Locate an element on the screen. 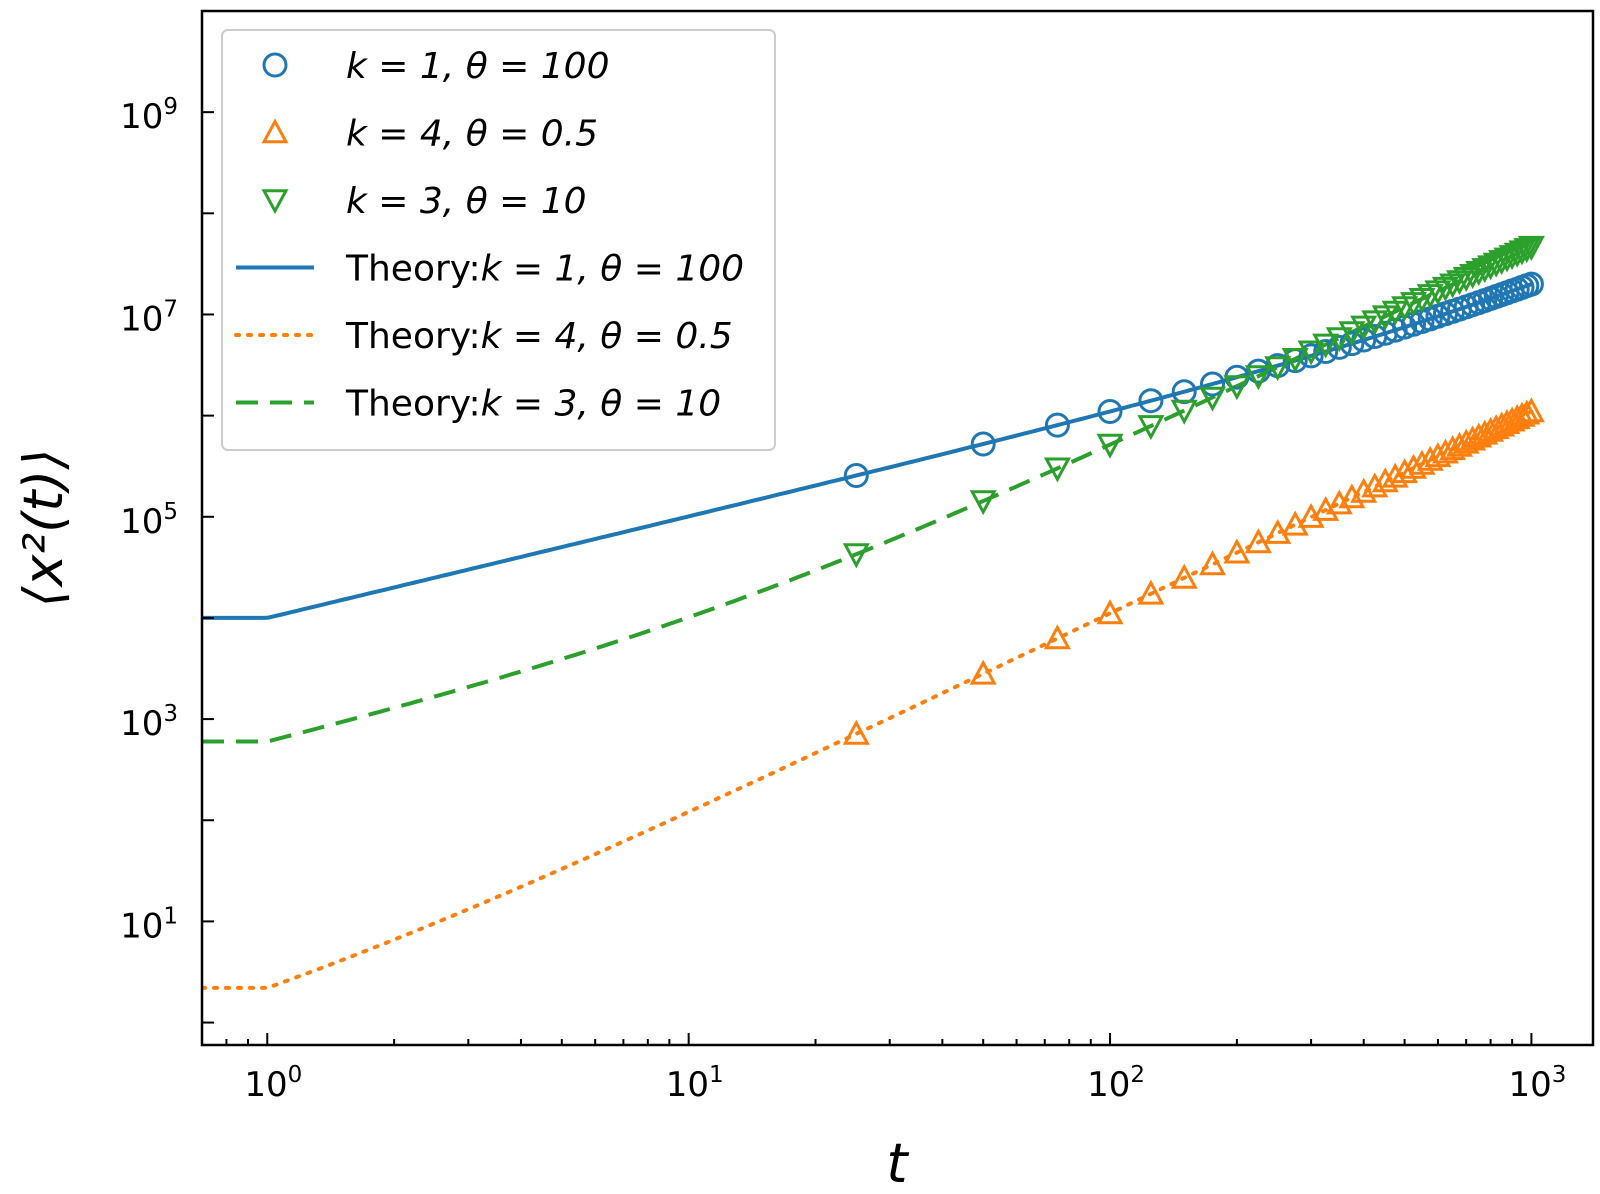 The width and height of the screenshot is (1600, 1194). x-tick-label: 101 is located at coordinates (695, 1083).